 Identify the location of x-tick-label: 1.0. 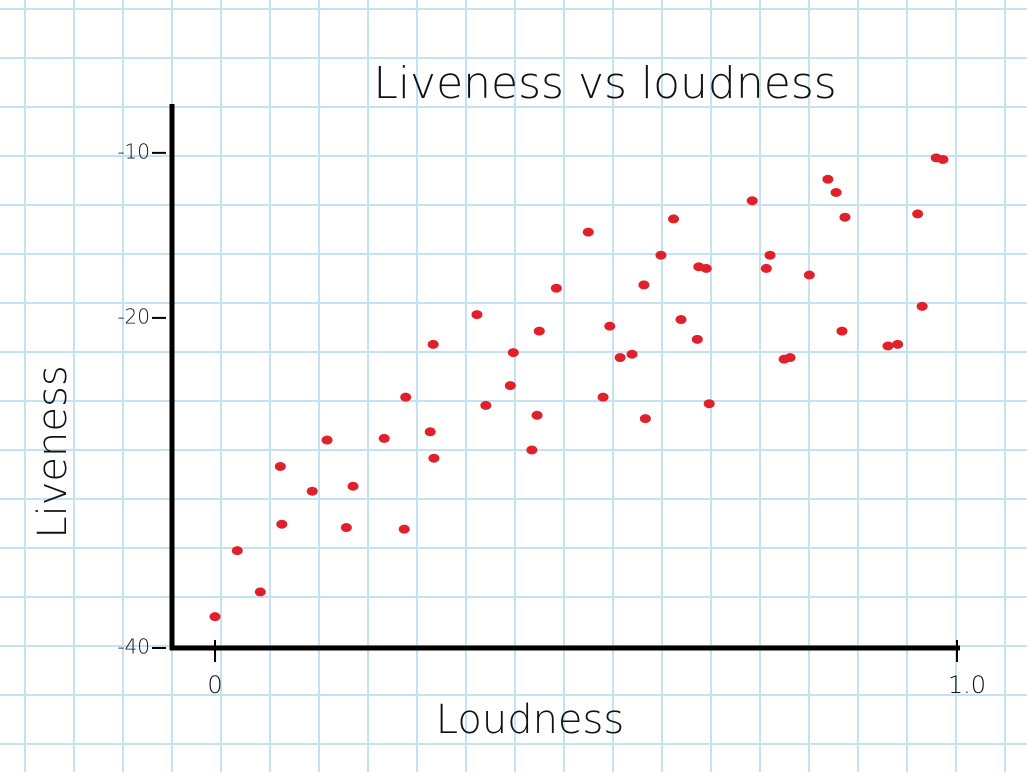
(967, 685).